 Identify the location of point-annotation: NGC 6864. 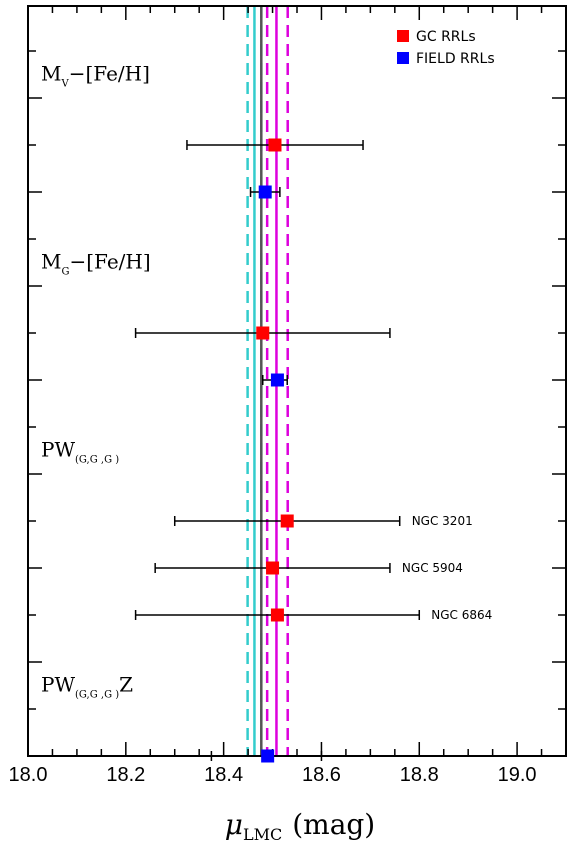
(461, 615).